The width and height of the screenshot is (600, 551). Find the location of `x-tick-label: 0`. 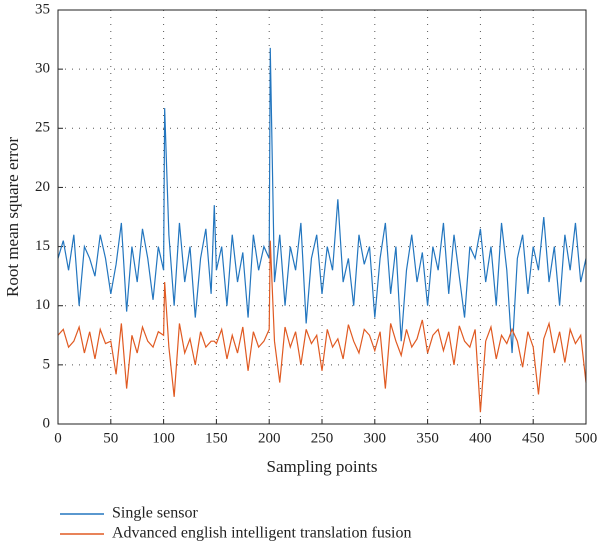

x-tick-label: 0 is located at coordinates (58, 438).